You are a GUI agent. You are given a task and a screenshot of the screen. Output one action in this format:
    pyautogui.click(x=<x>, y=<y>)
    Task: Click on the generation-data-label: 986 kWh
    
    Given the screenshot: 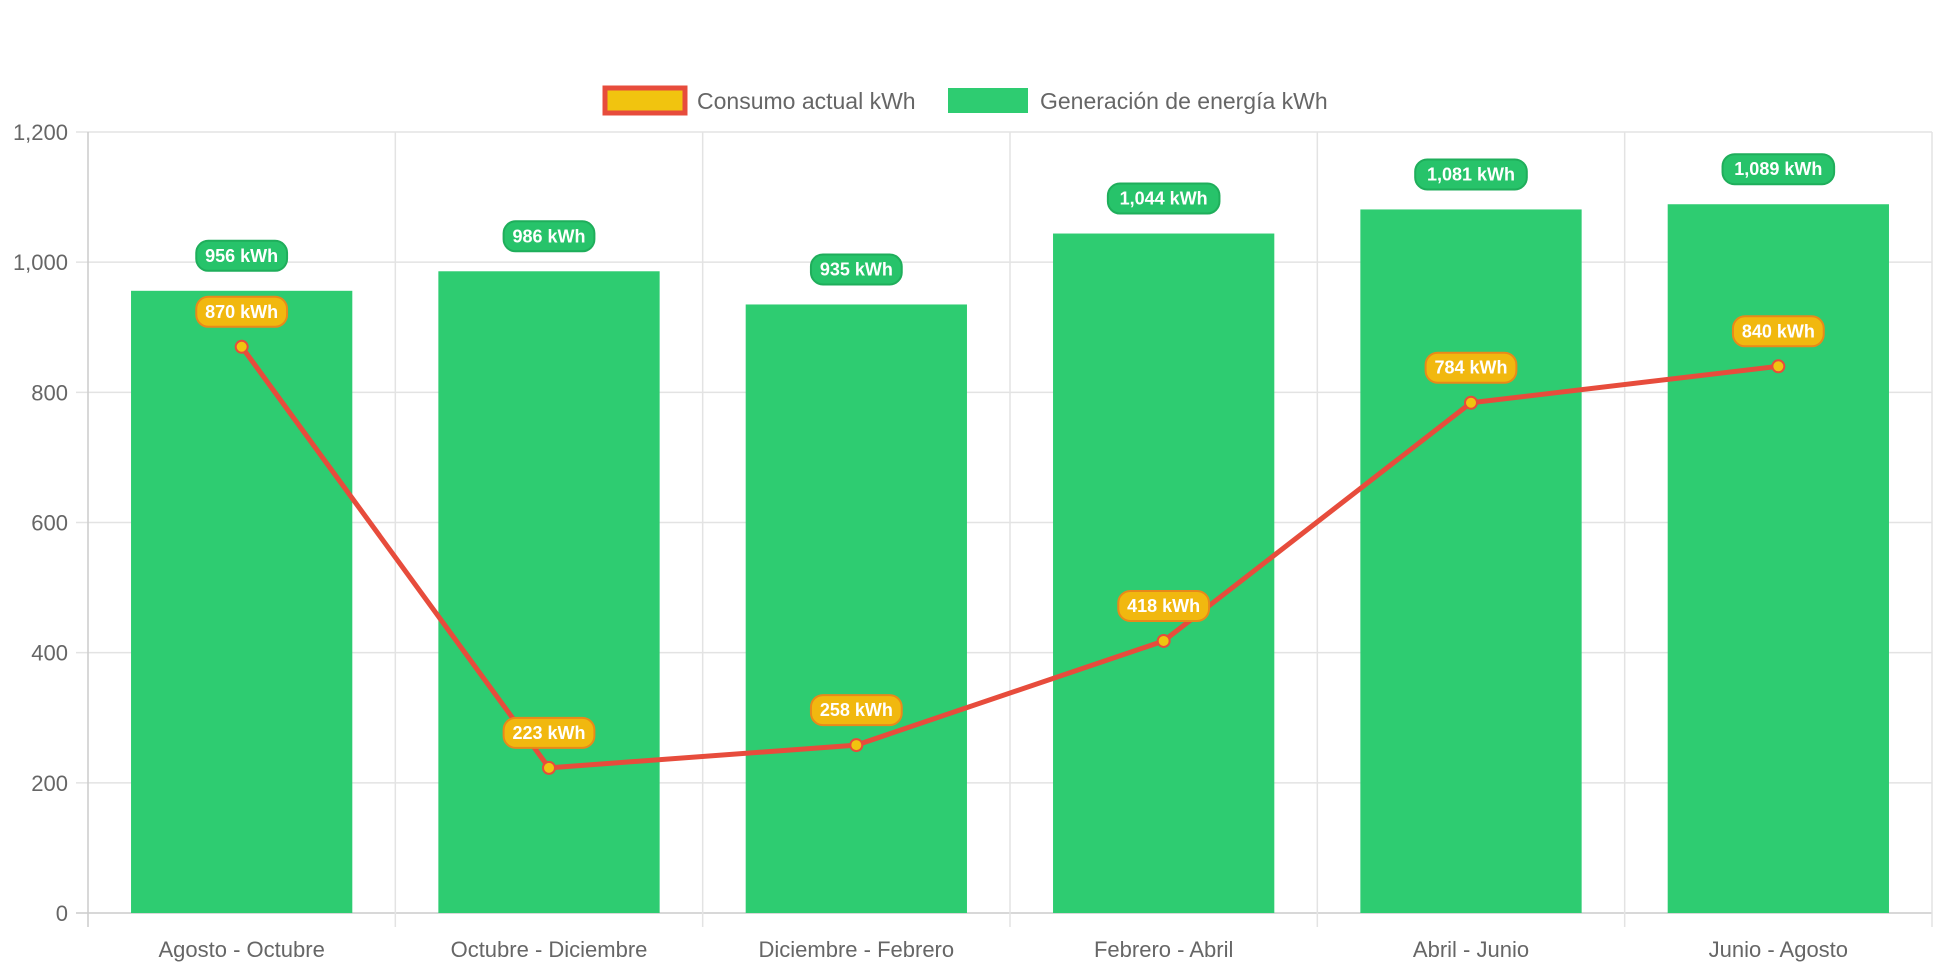 What is the action you would take?
    pyautogui.click(x=549, y=236)
    